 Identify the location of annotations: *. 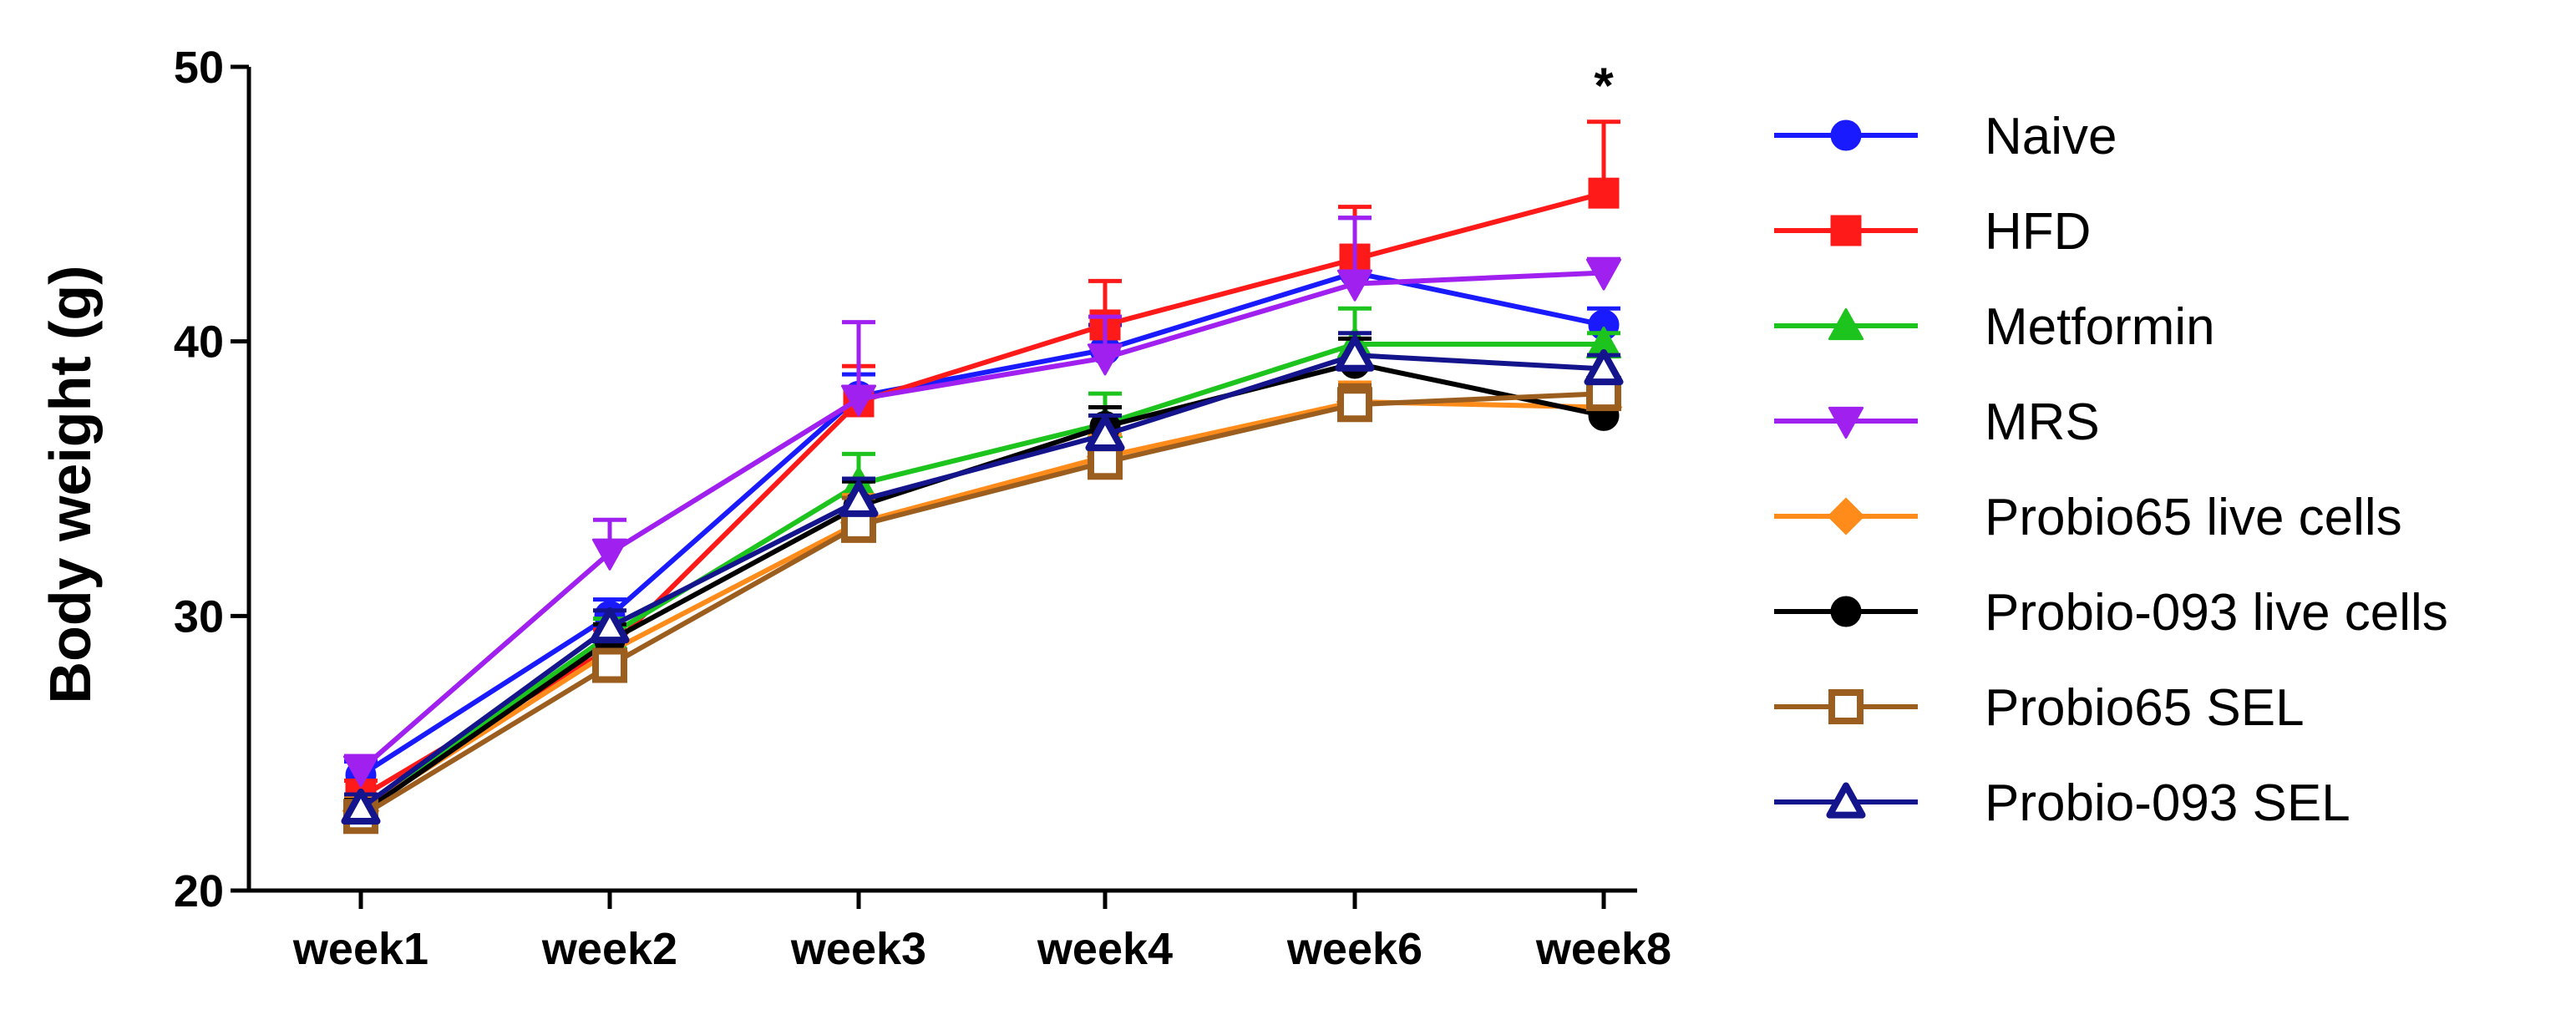
(1604, 86).